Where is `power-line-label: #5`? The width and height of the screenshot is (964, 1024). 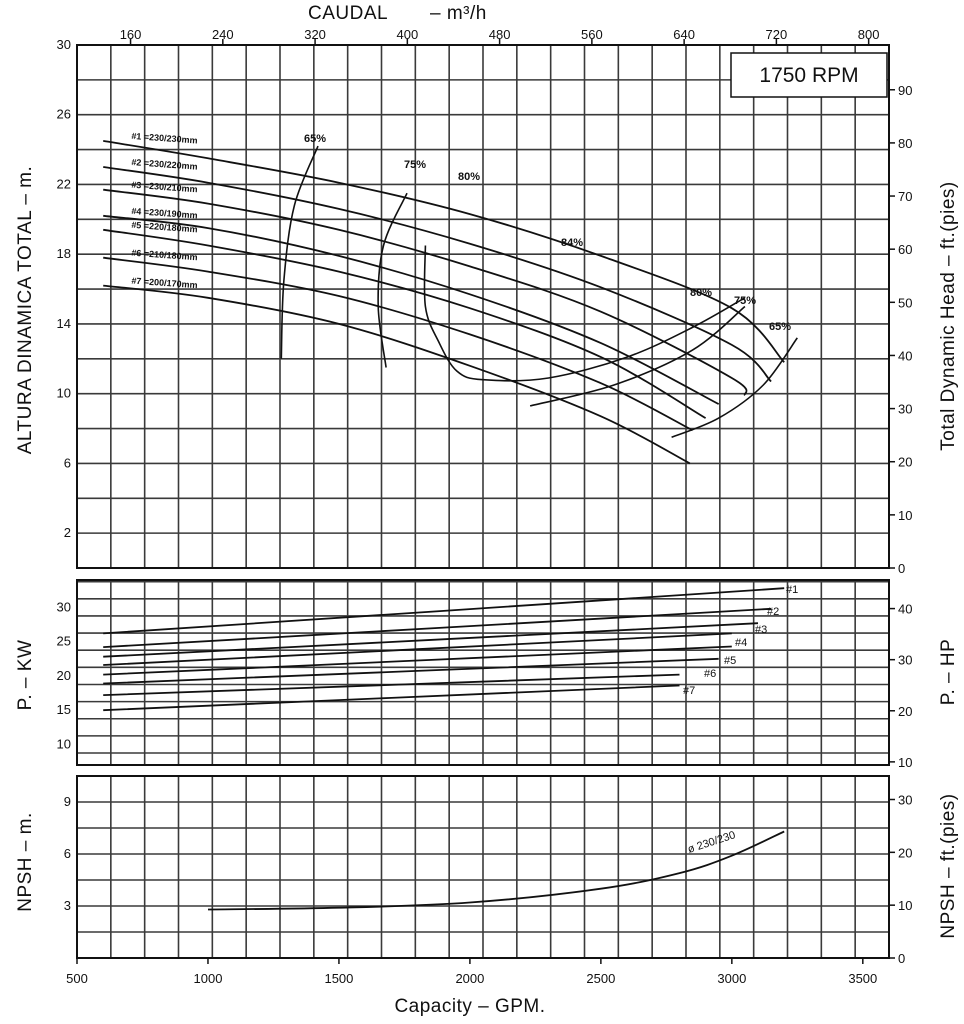 power-line-label: #5 is located at coordinates (730, 661).